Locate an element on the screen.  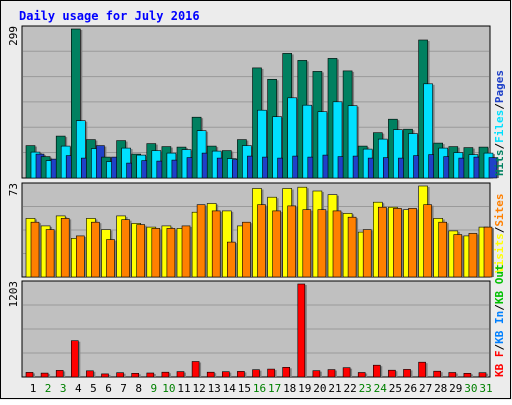
x-tick-label-day-1: 1 is located at coordinates (33, 388).